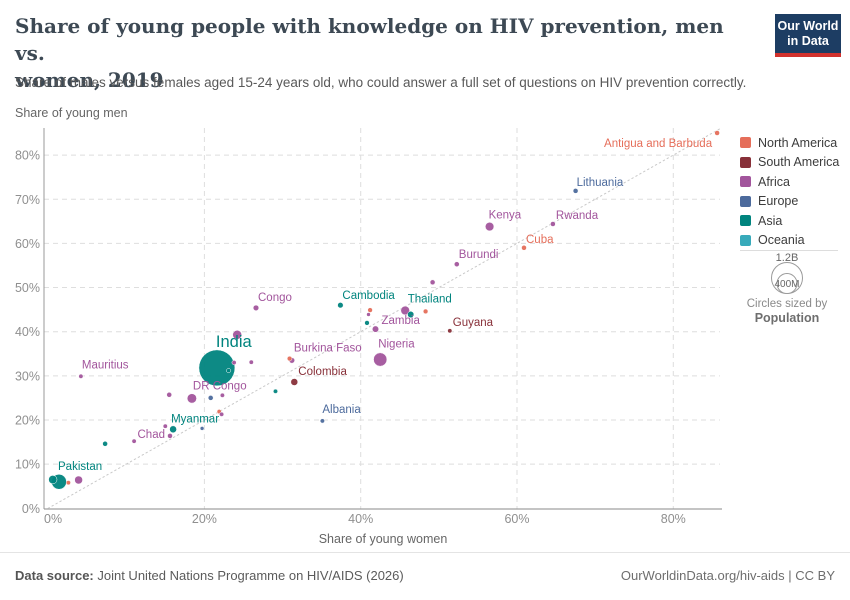  Describe the element at coordinates (808, 35) in the screenshot. I see `owid-logo: Our World in Data` at that location.